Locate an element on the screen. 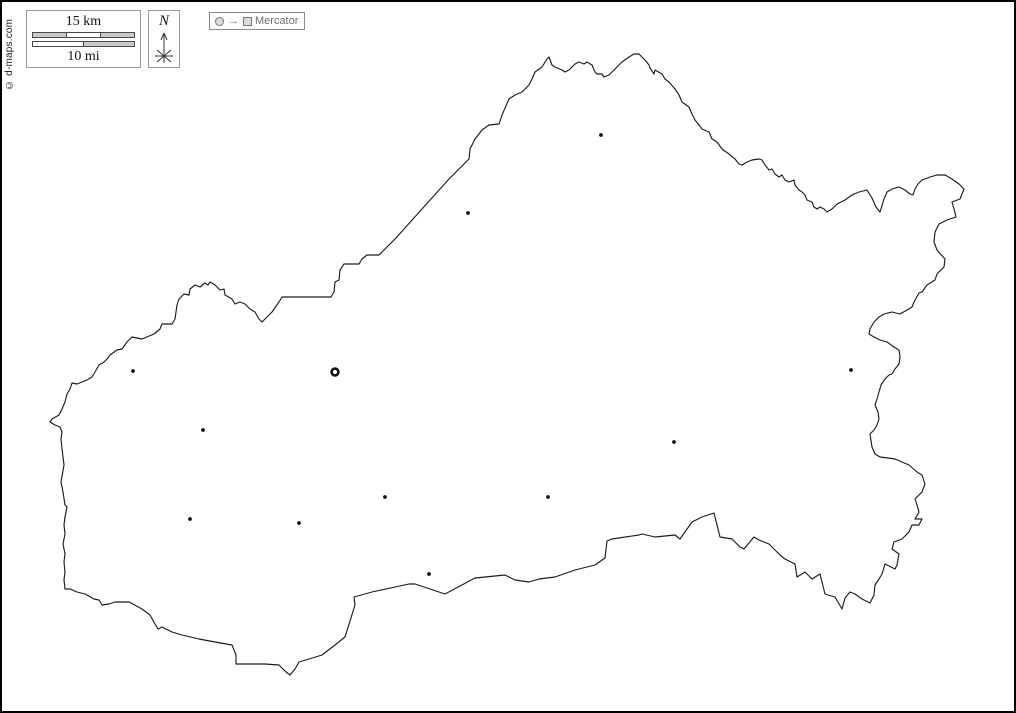  scale-mi-bar is located at coordinates (83, 44).